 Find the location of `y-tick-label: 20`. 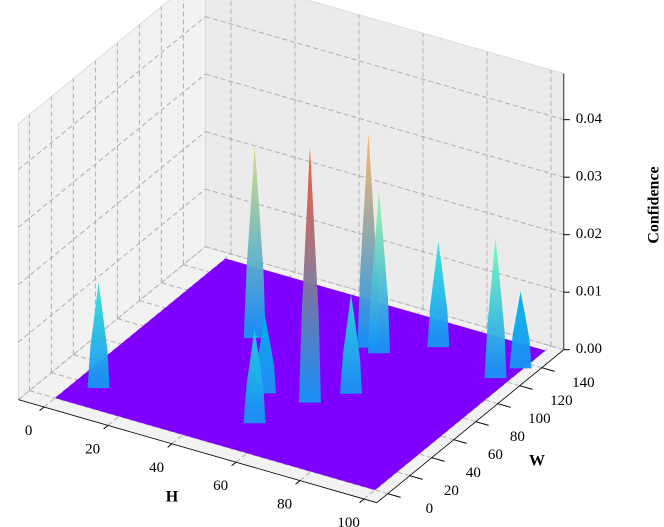

y-tick-label: 20 is located at coordinates (451, 491).